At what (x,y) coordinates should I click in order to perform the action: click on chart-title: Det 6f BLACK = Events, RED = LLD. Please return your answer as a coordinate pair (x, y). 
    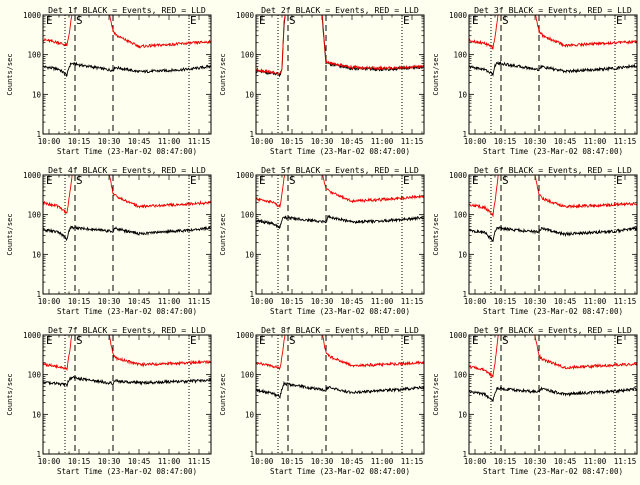
    Looking at the image, I should click on (553, 170).